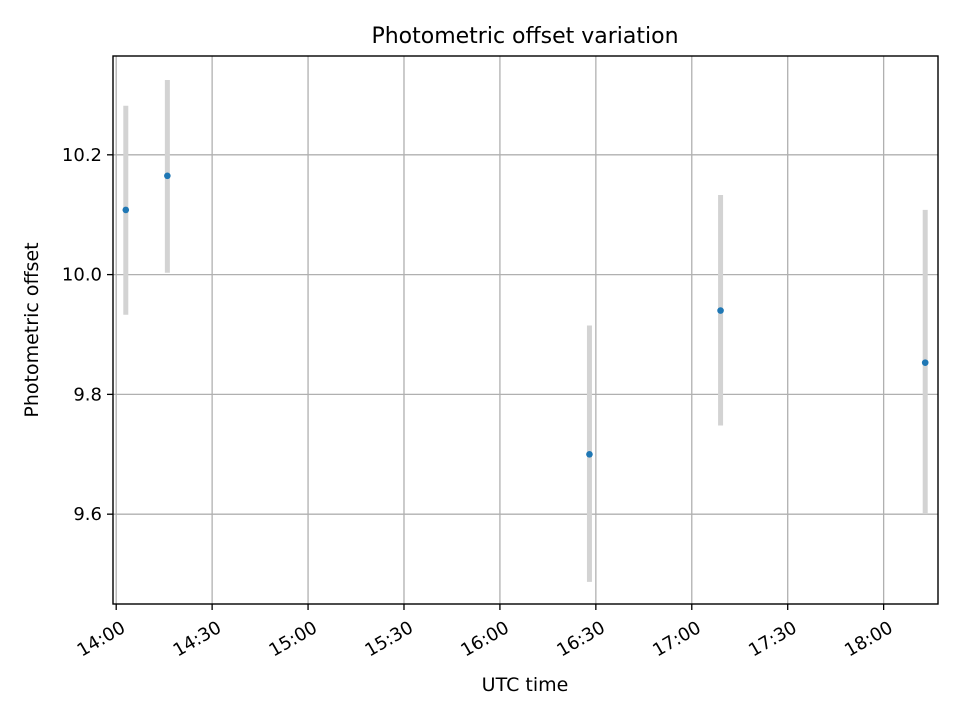 This screenshot has height=720, width=960. Describe the element at coordinates (525, 685) in the screenshot. I see `x-axis-label: UTC time` at that location.